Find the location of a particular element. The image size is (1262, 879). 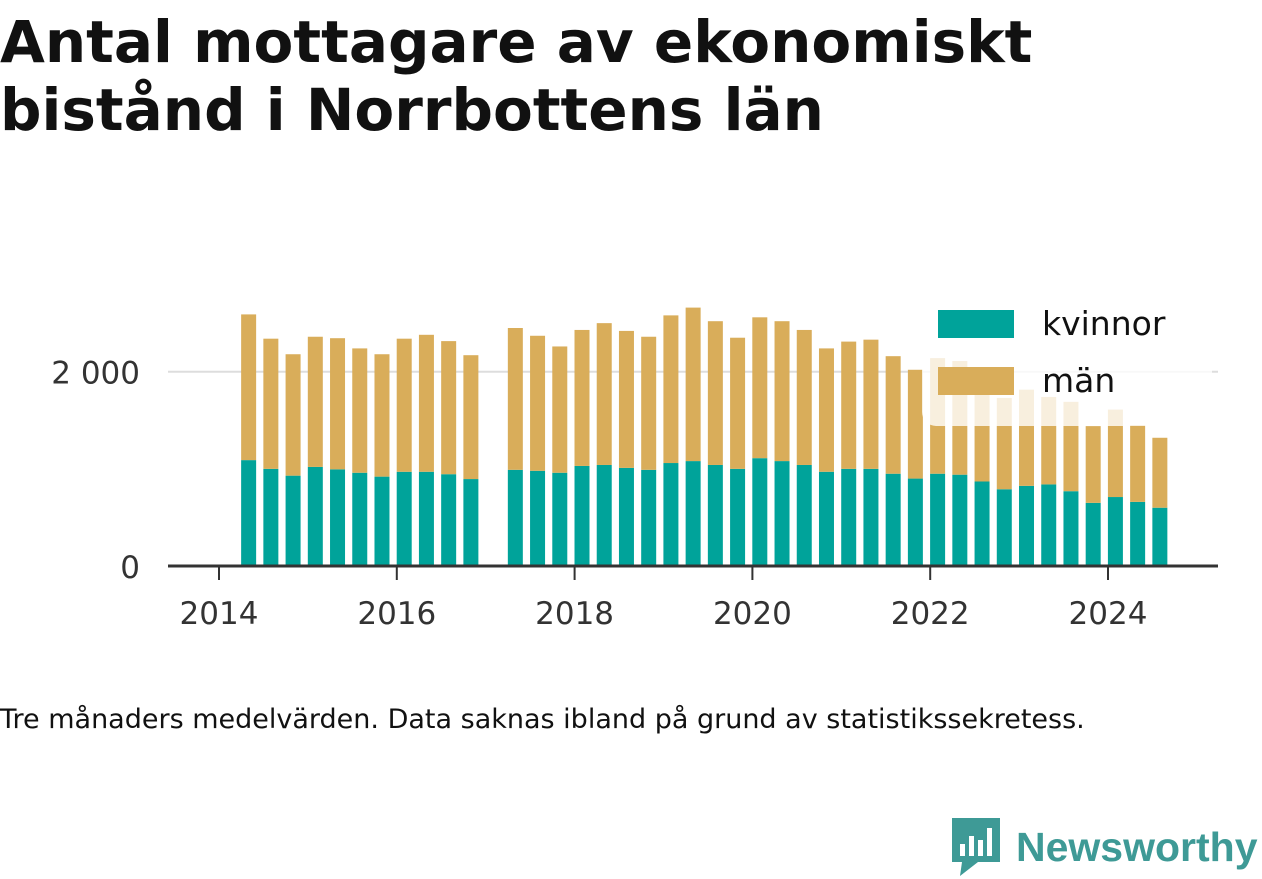

legend: kvinnor män is located at coordinates (1067, 359).